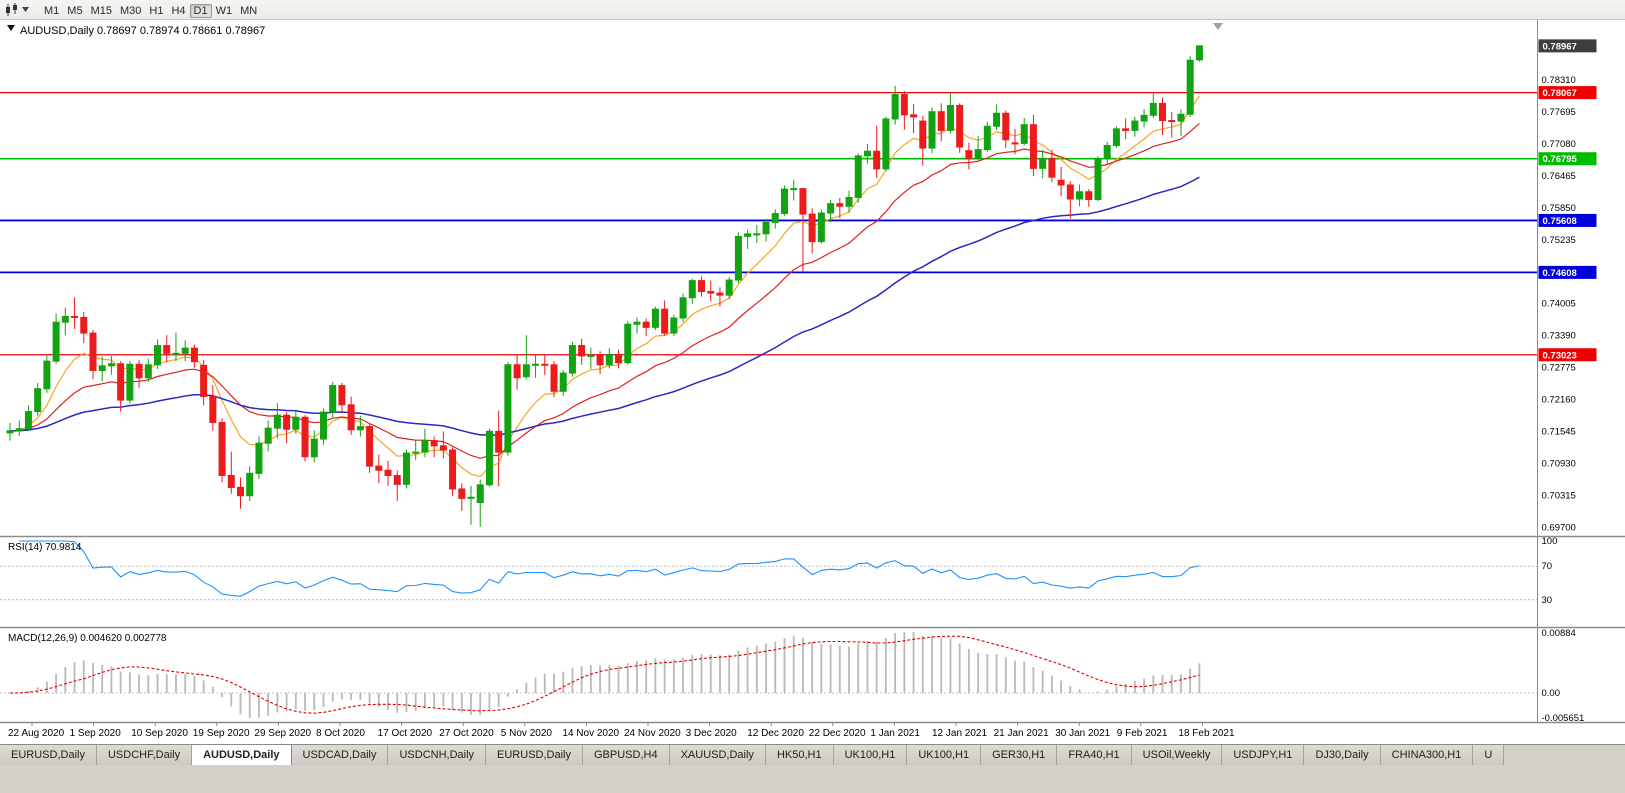 This screenshot has width=1625, height=793. Describe the element at coordinates (11, 28) in the screenshot. I see `chart-collapse-icon` at that location.